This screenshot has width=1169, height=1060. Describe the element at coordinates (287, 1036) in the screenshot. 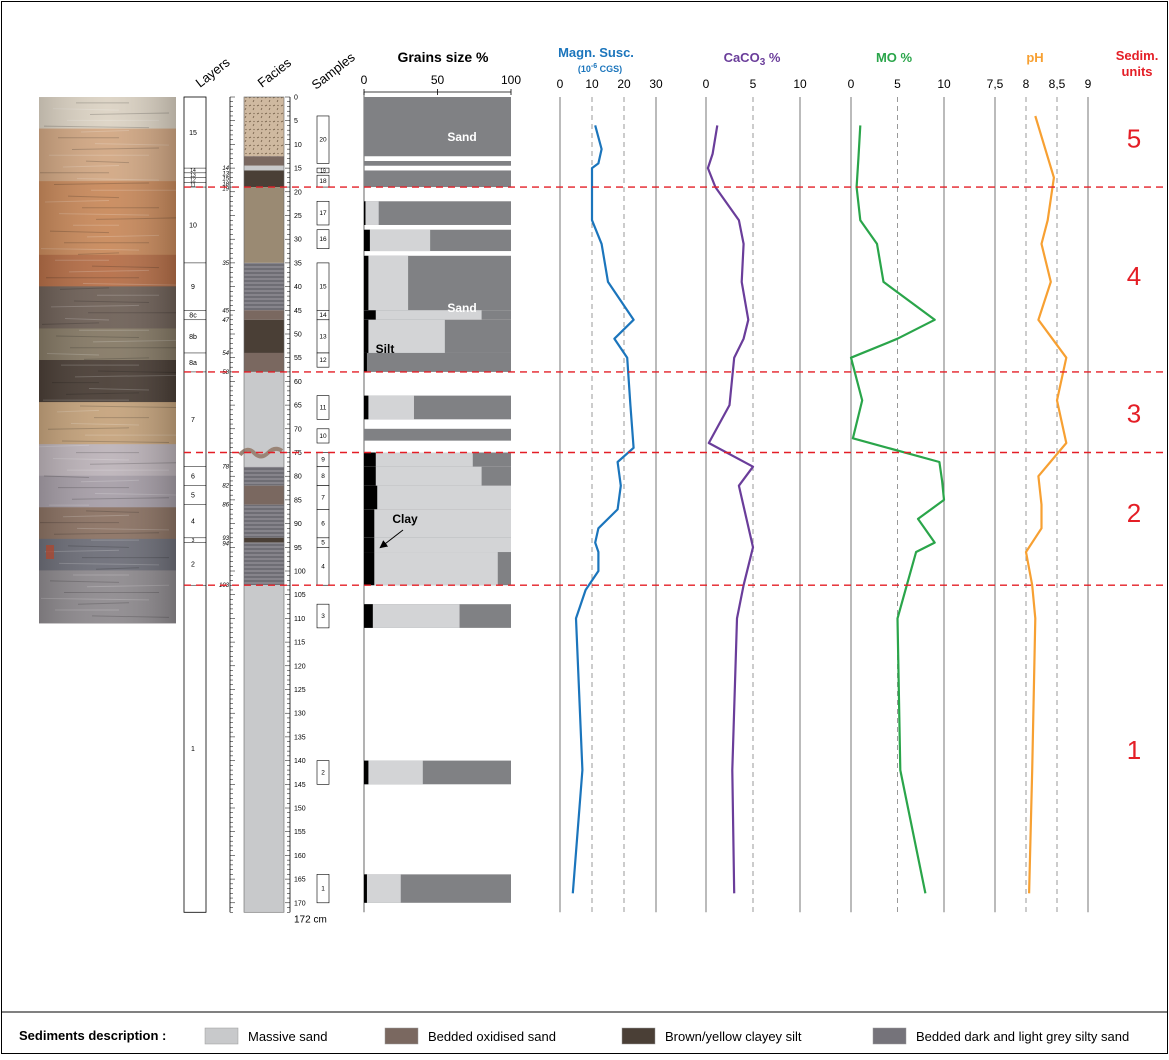

I see `legend-label: Massive sand` at that location.